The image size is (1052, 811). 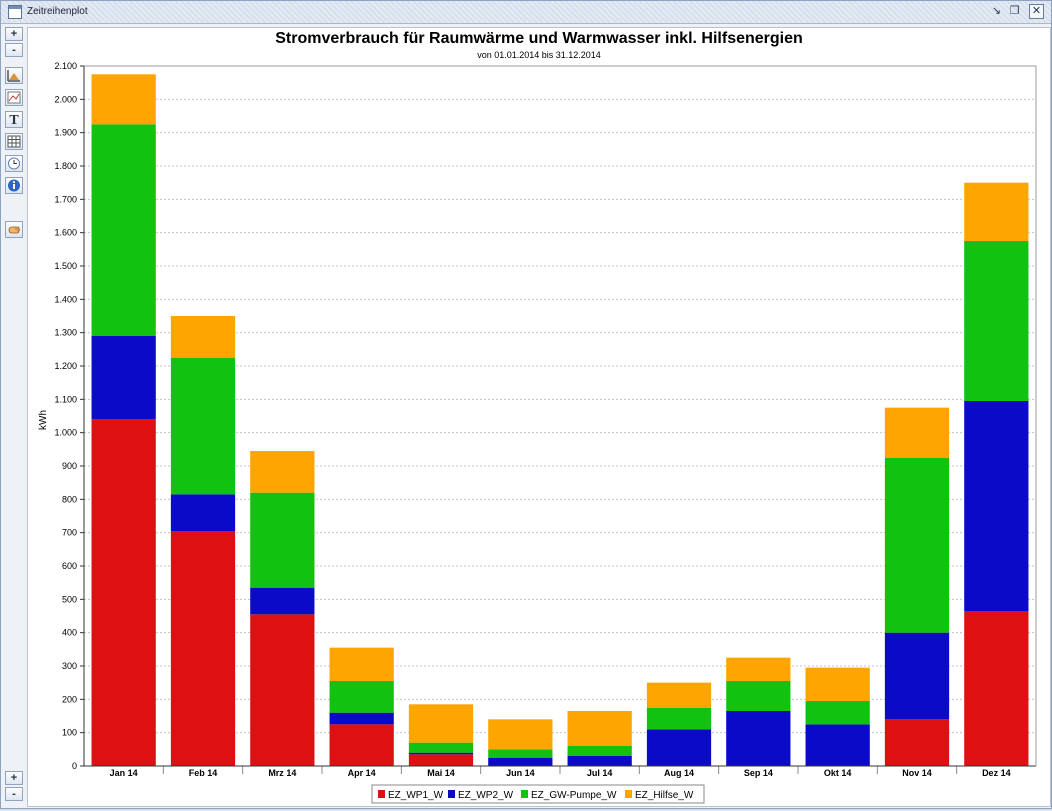 I want to click on x-tick-label: Sep 14, so click(x=758, y=773).